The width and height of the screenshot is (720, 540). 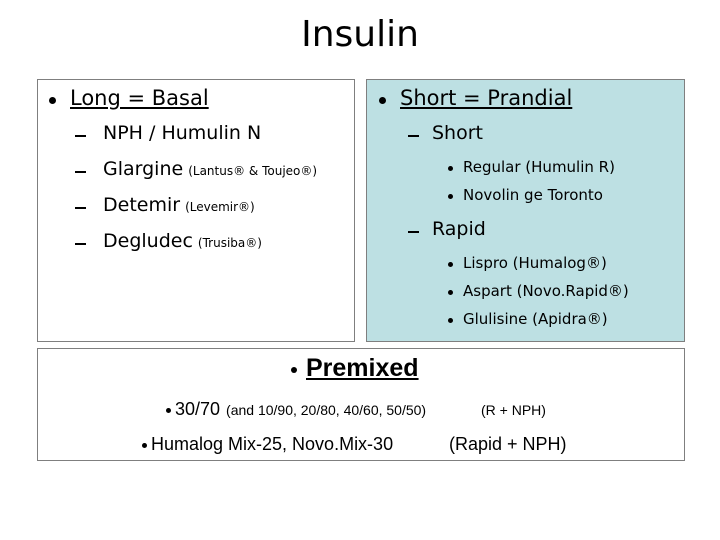 I want to click on item-text: Aspart (Novo.Rapid®), so click(x=546, y=291).